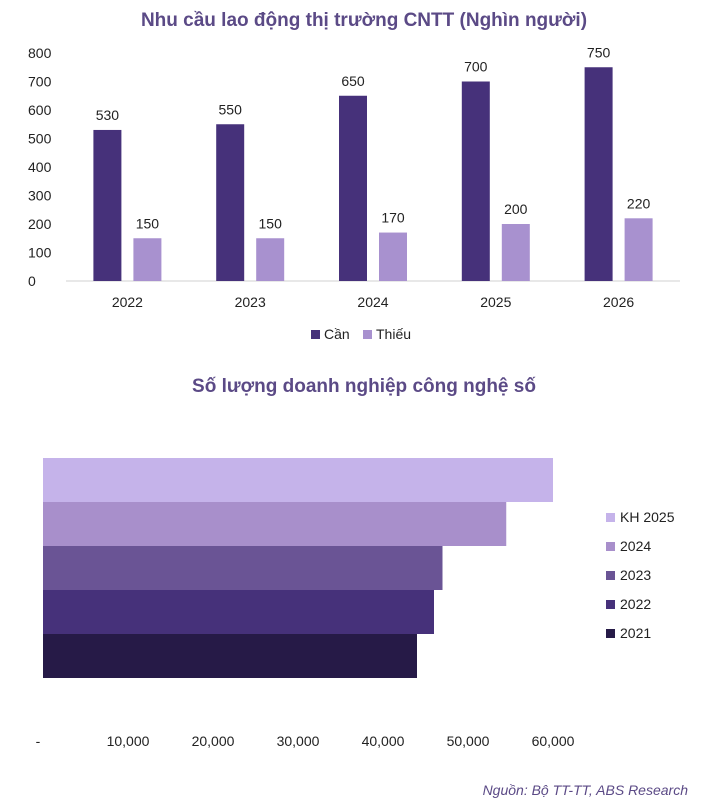 The height and width of the screenshot is (810, 728). What do you see at coordinates (495, 302) in the screenshot?
I see `x-tick-label: 2025` at bounding box center [495, 302].